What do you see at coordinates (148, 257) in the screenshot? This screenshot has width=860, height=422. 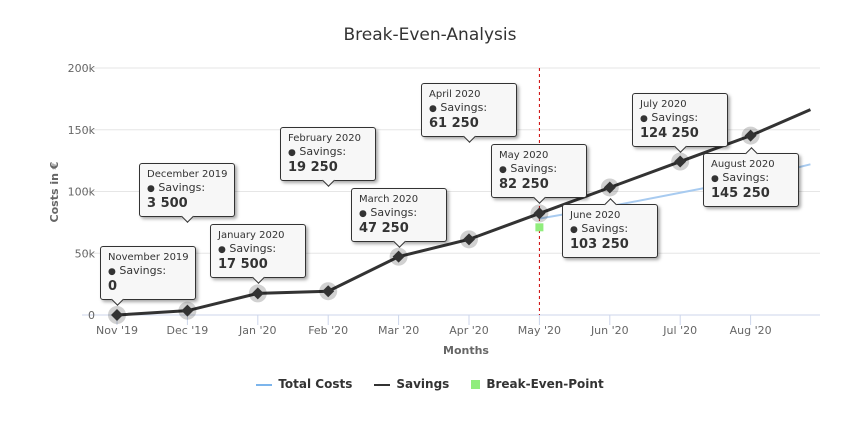 I see `tooltip-title: November 2019` at bounding box center [148, 257].